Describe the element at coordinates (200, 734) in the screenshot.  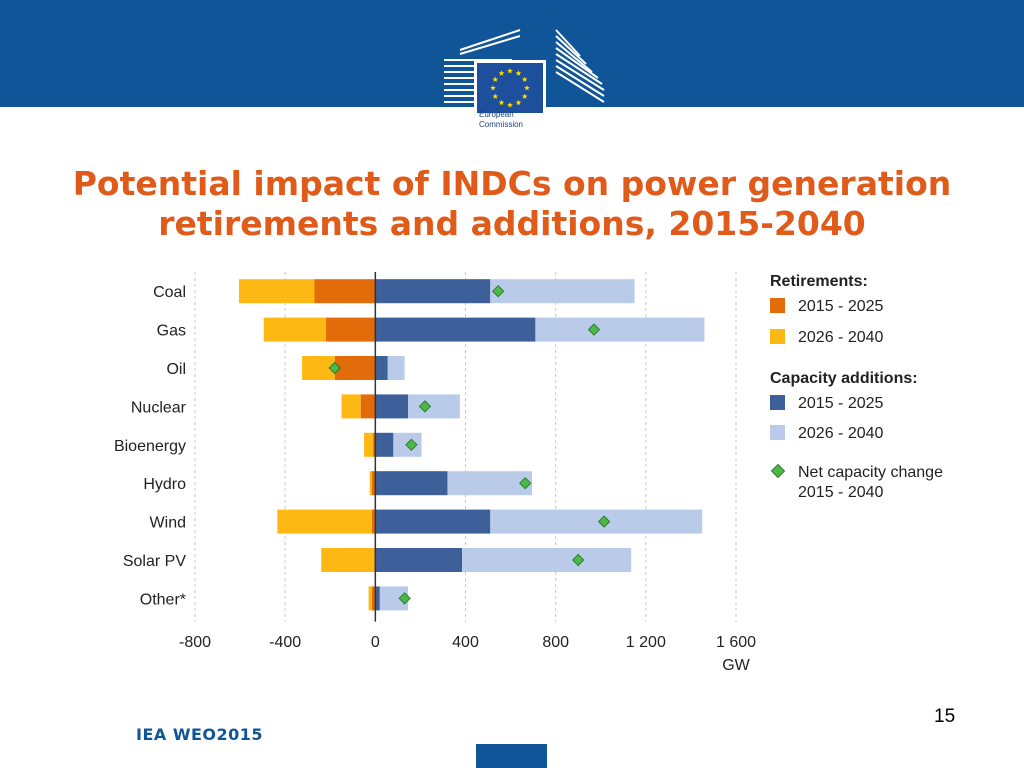
I see `source-label: IEA WEO2015` at that location.